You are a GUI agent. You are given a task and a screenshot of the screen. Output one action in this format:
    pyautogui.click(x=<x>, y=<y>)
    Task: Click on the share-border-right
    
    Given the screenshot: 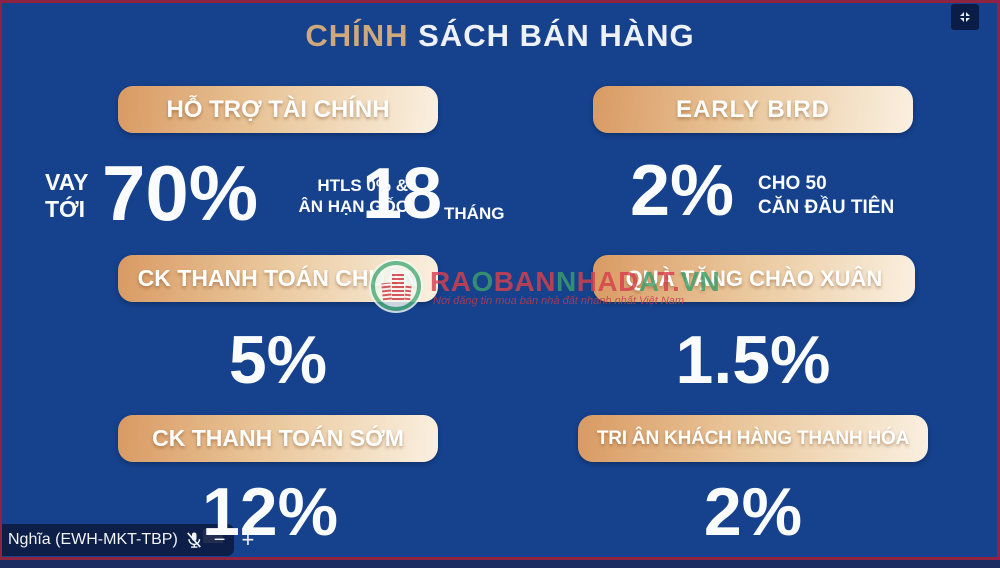 What is the action you would take?
    pyautogui.click(x=998, y=280)
    